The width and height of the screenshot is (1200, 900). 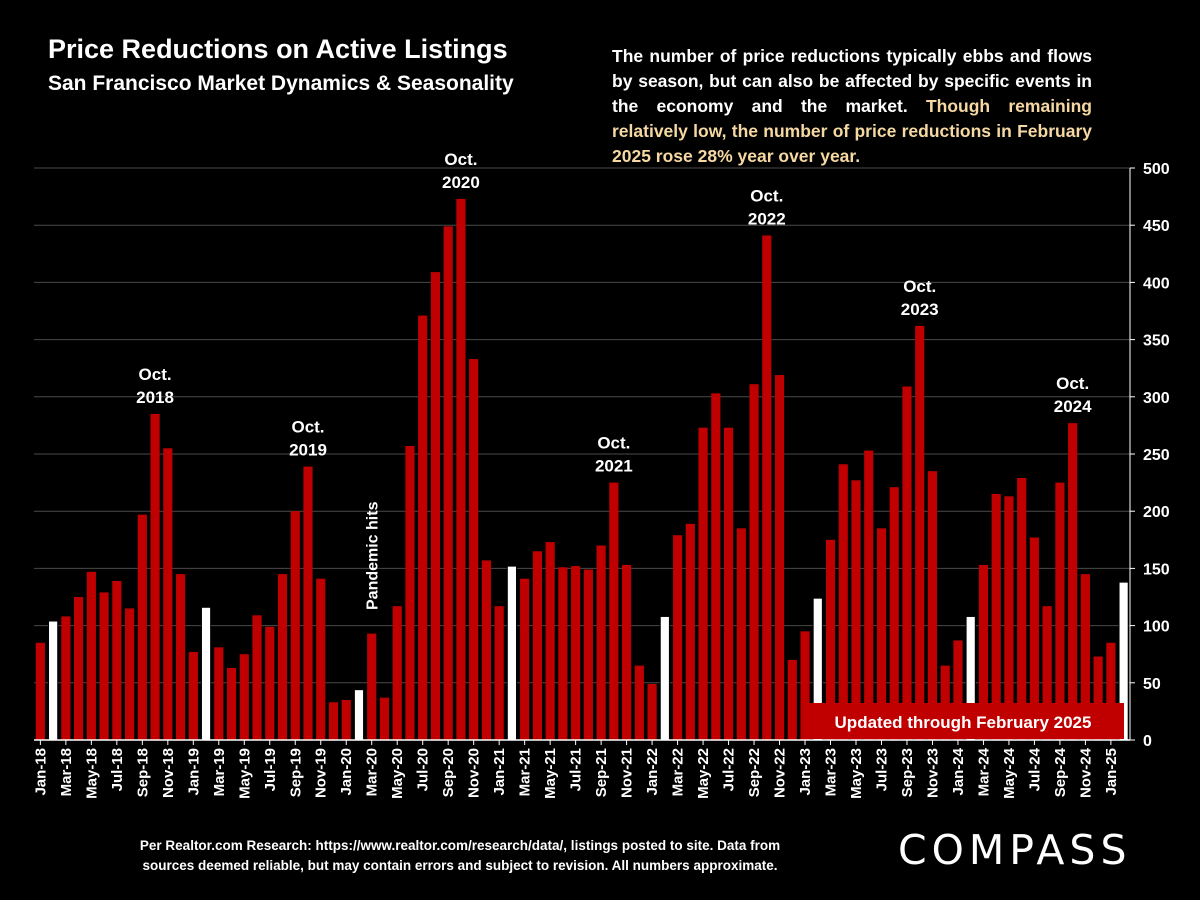 I want to click on x-tick-label: Nov-18, so click(x=168, y=773).